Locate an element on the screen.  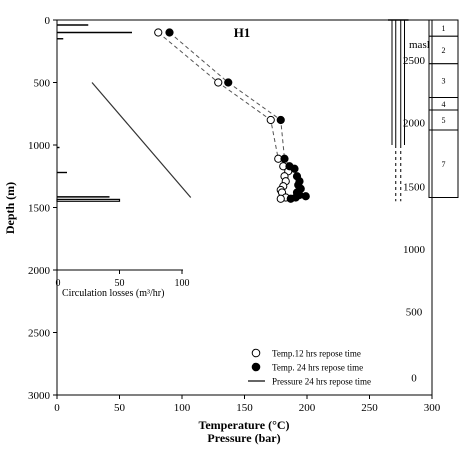
lithology-label-5: 5 is located at coordinates (444, 120).